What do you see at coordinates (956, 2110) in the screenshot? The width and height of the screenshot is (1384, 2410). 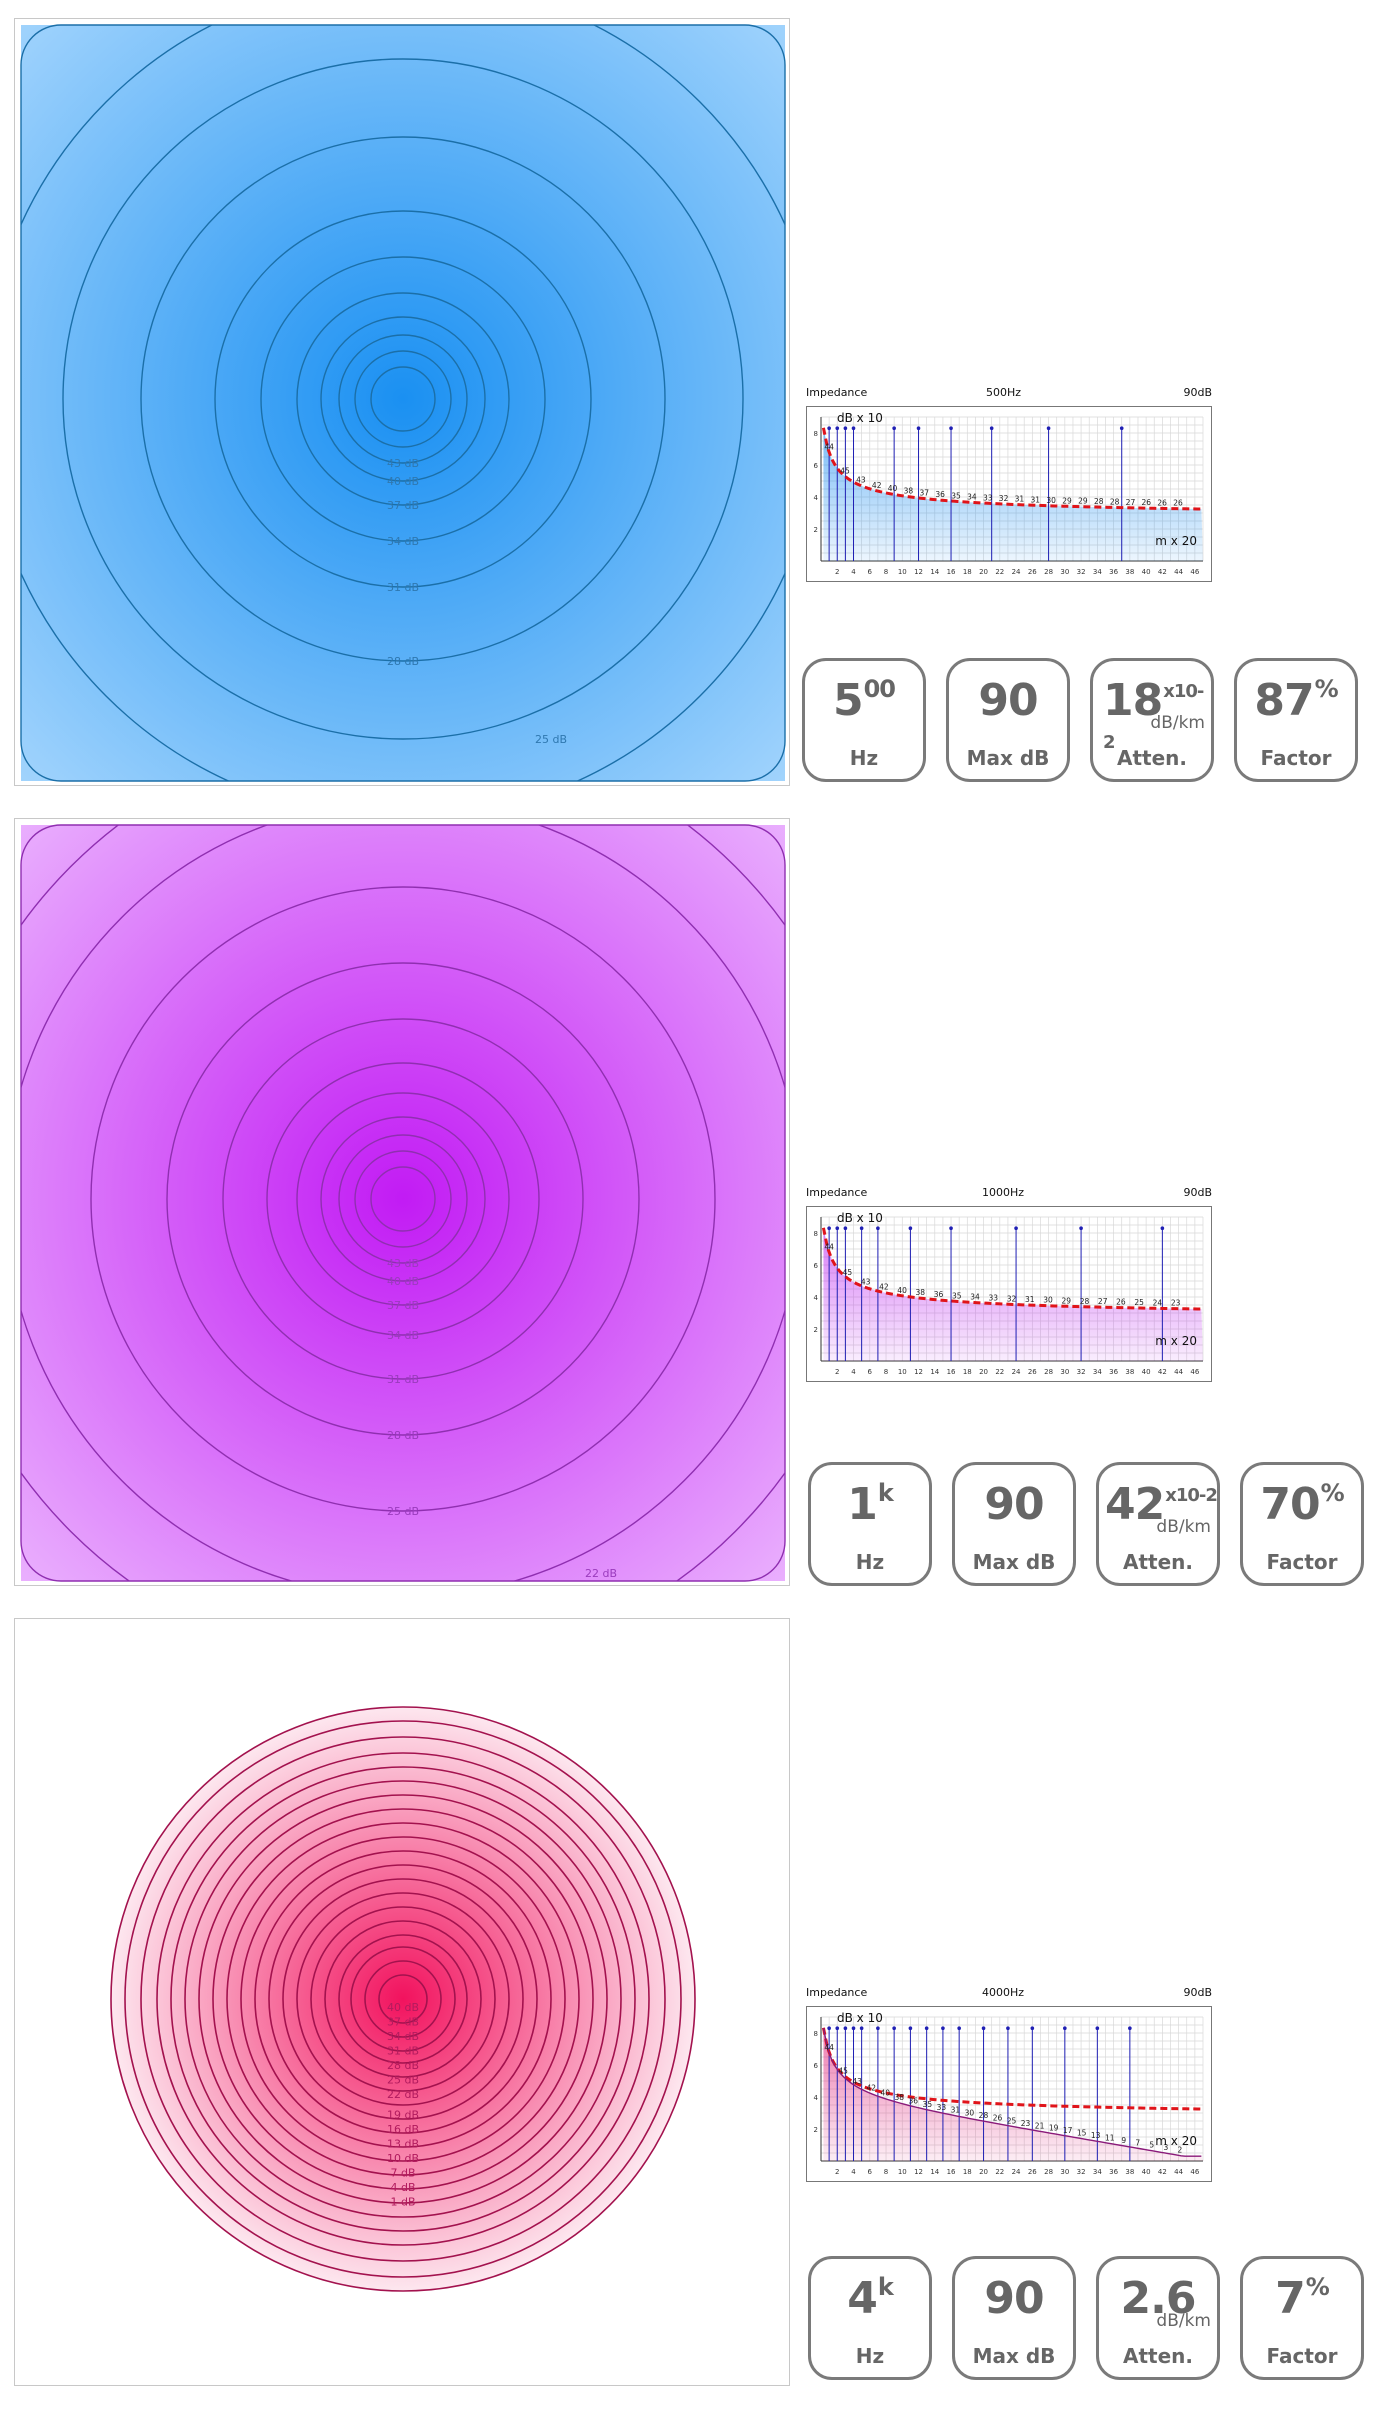 I see `curve-label: 31` at bounding box center [956, 2110].